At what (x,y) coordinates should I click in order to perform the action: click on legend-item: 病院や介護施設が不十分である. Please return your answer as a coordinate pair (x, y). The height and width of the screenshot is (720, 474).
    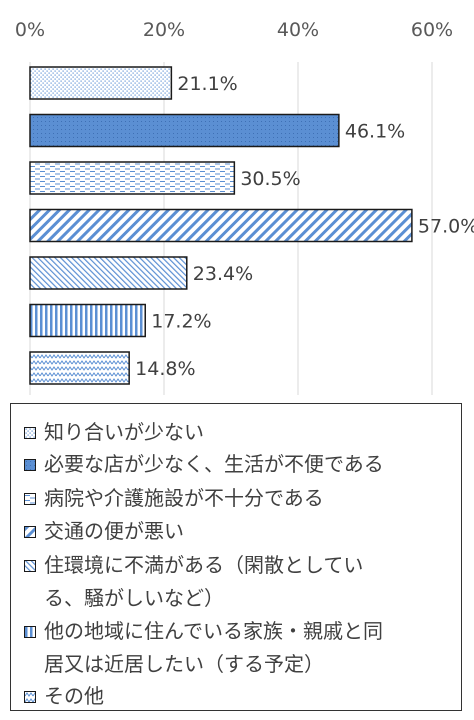
    Looking at the image, I should click on (237, 498).